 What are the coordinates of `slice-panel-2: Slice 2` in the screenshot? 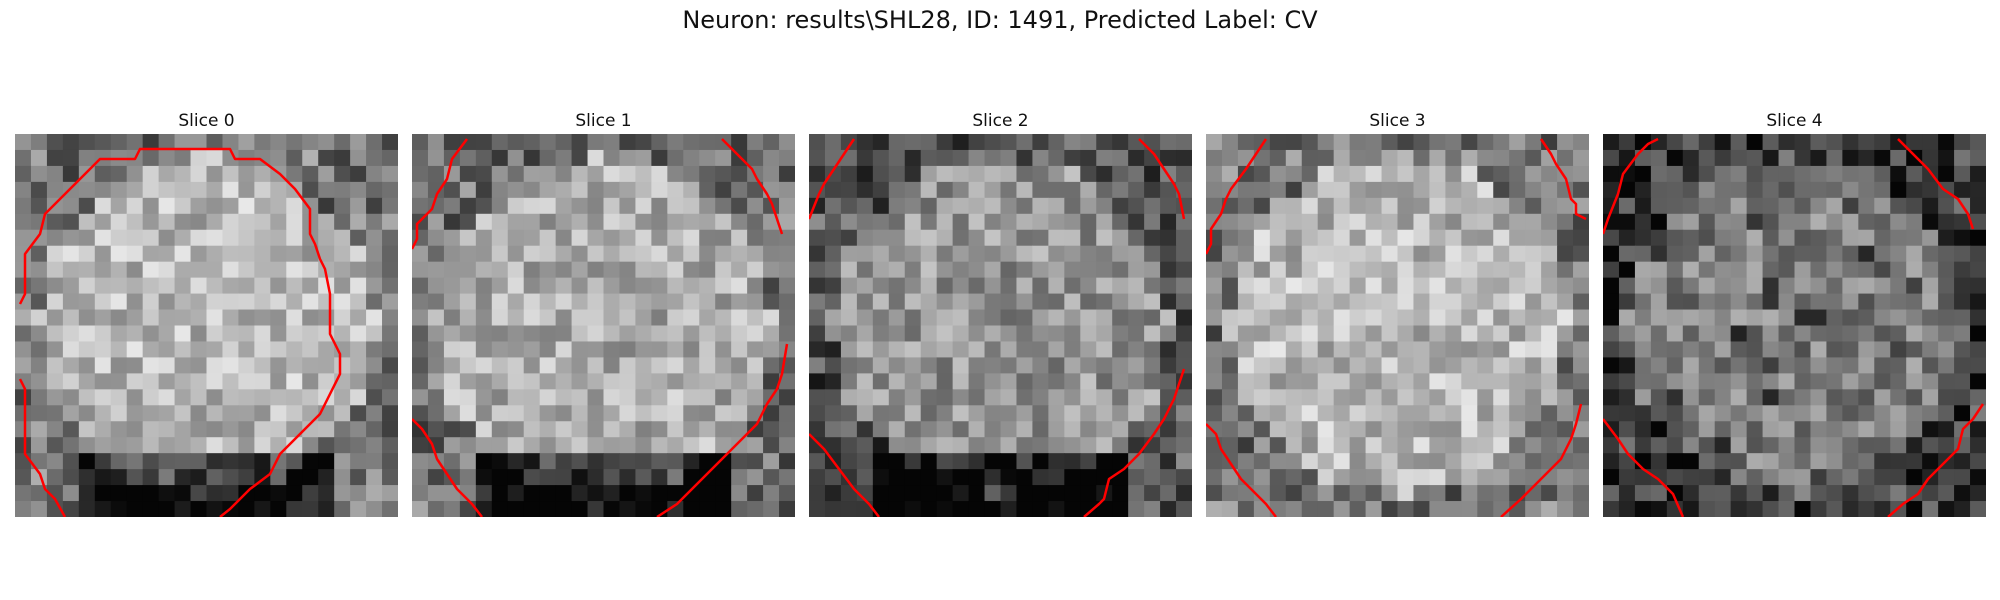 It's located at (1000, 313).